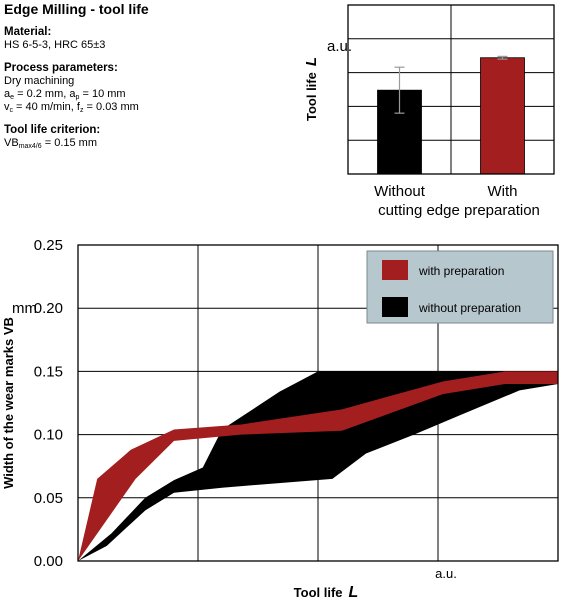 The height and width of the screenshot is (600, 567). What do you see at coordinates (469, 308) in the screenshot?
I see `legend-label-without: without preparation` at bounding box center [469, 308].